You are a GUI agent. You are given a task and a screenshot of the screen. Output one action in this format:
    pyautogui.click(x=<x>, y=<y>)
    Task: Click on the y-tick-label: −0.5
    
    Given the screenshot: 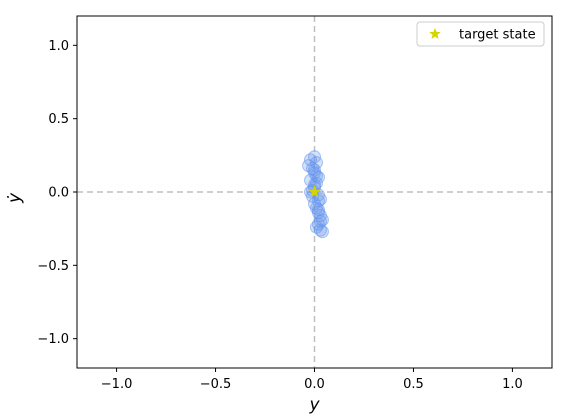 What is the action you would take?
    pyautogui.click(x=53, y=266)
    